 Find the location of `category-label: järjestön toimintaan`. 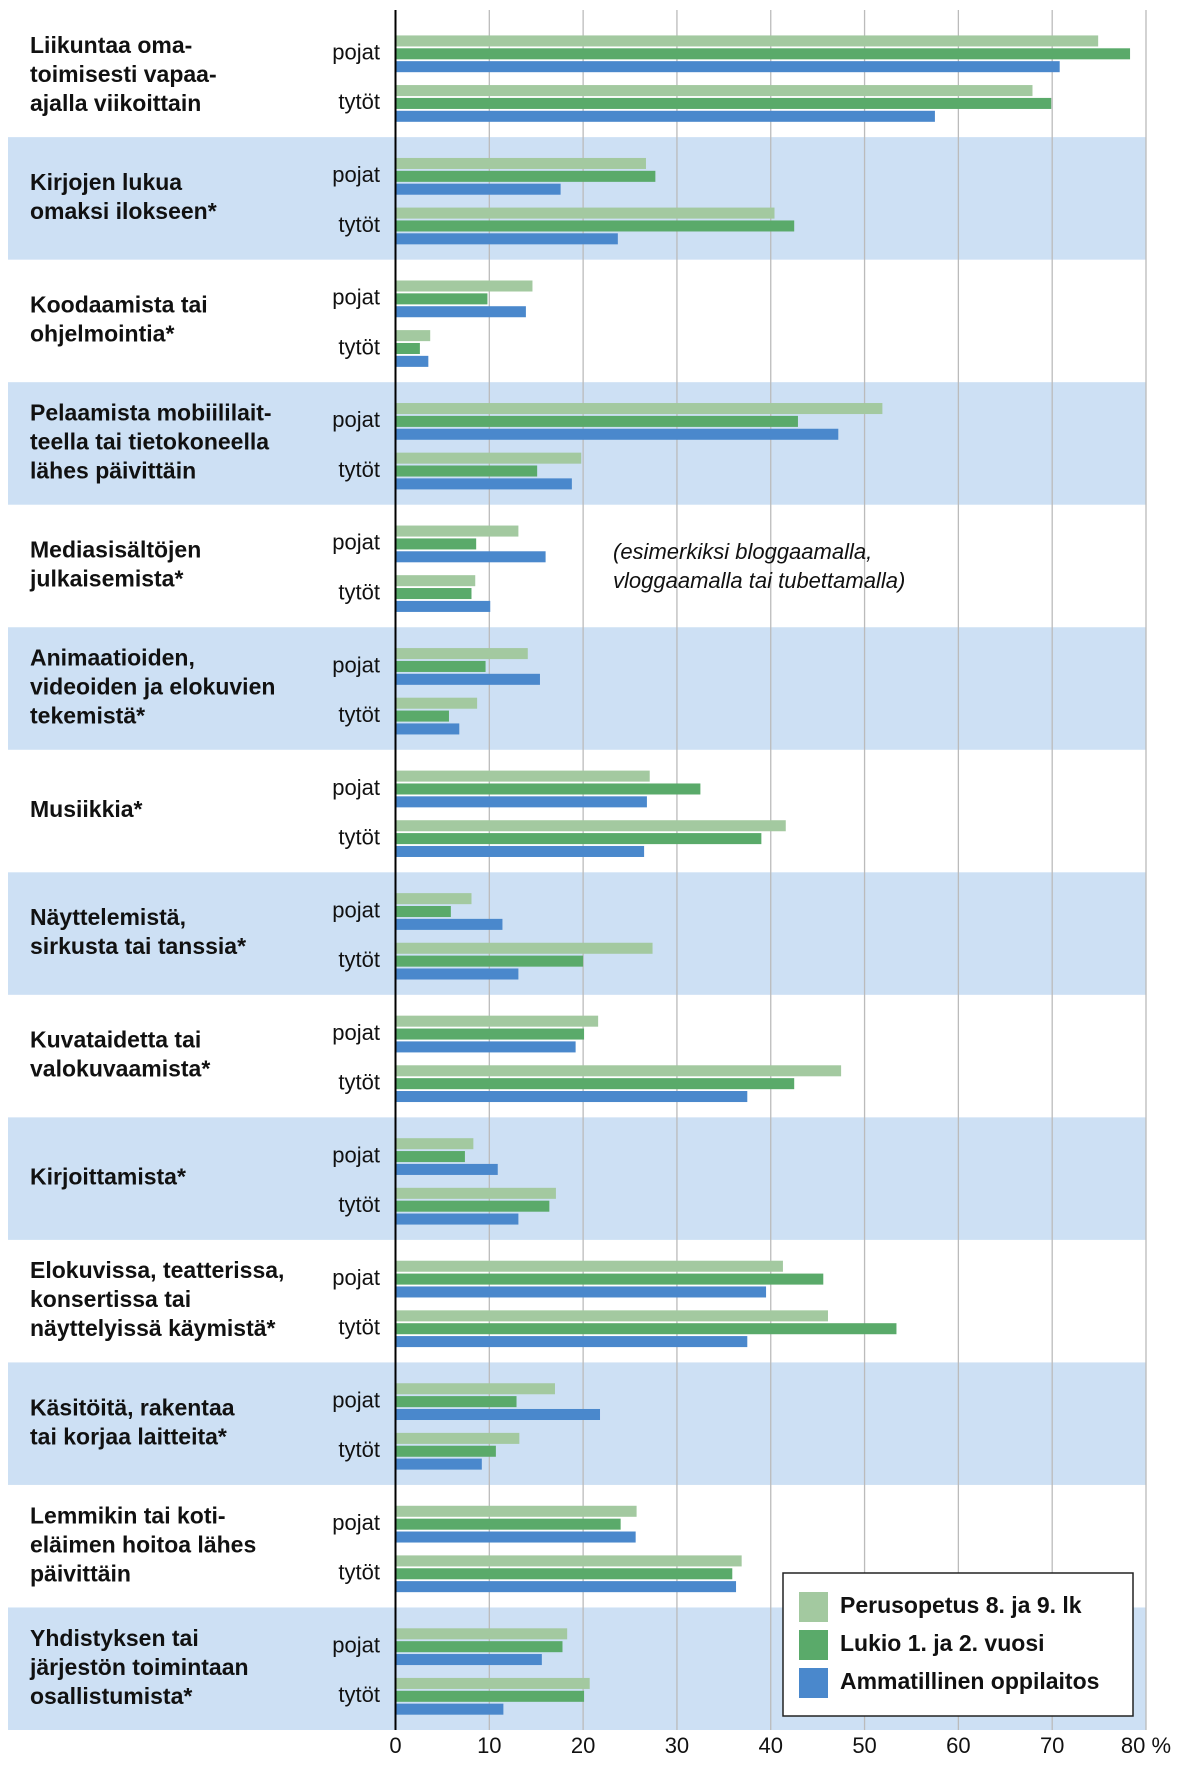

category-label: järjestön toimintaan is located at coordinates (139, 1667).